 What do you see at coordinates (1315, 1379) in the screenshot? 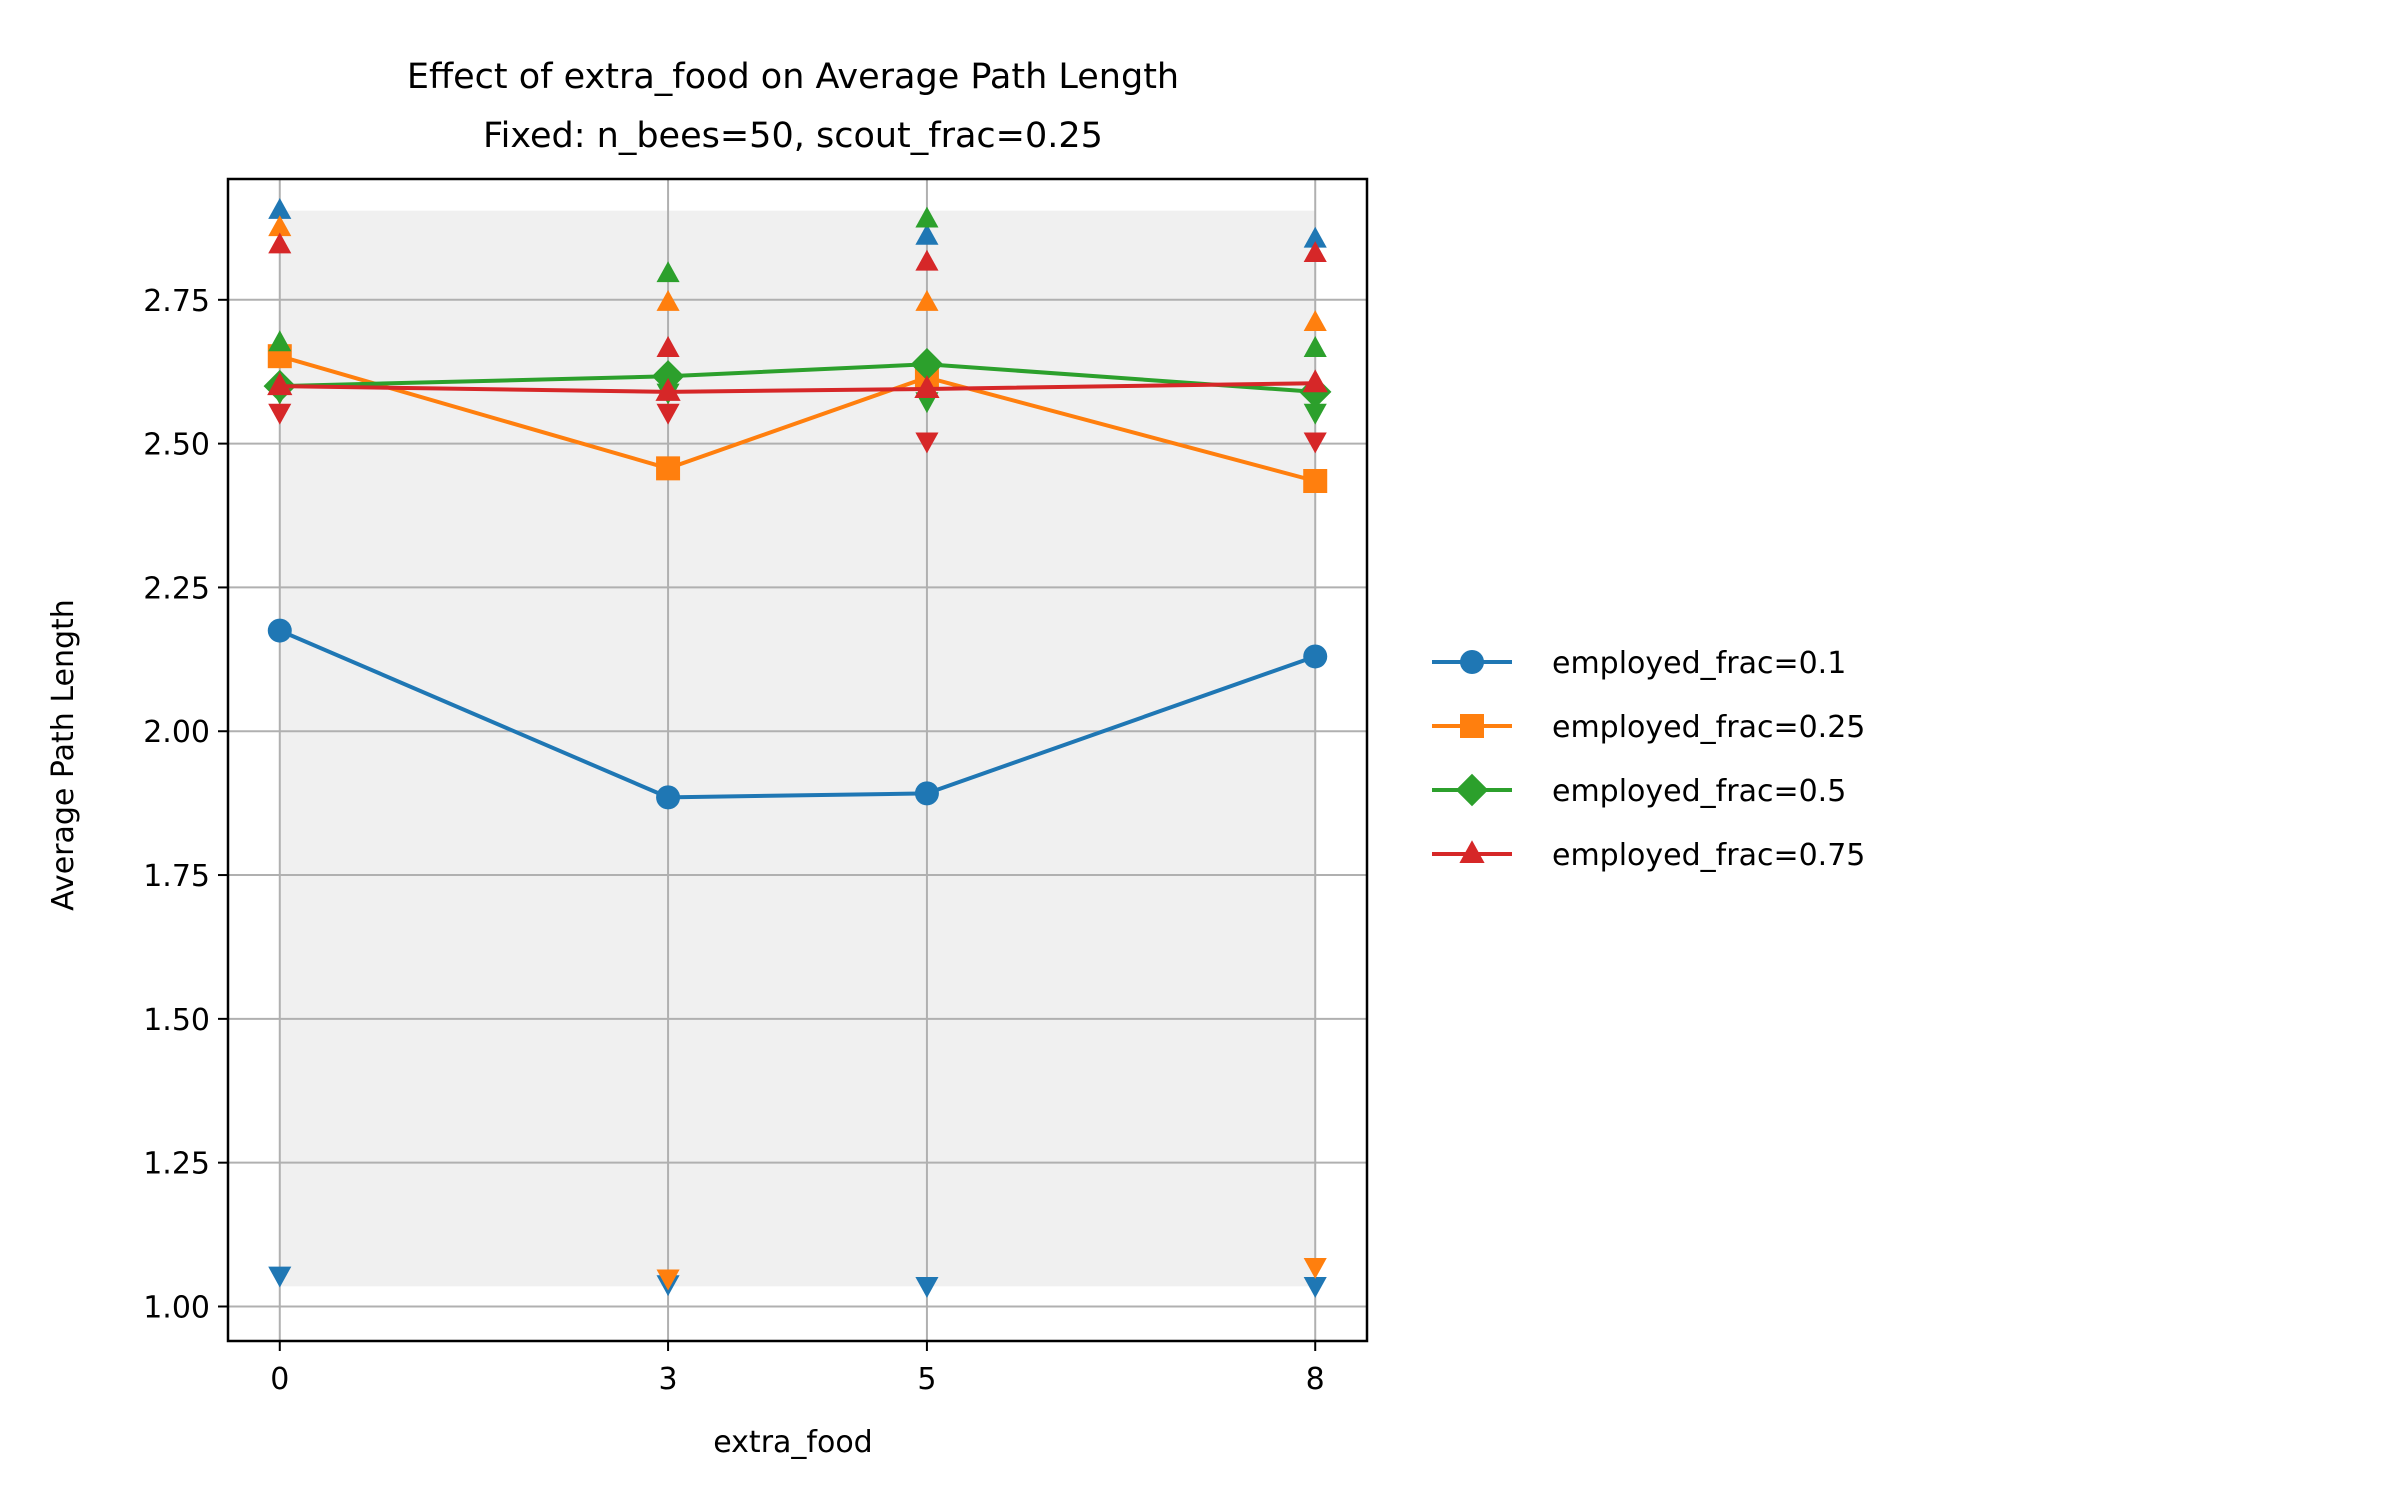
I see `x-tick-label: 8` at bounding box center [1315, 1379].